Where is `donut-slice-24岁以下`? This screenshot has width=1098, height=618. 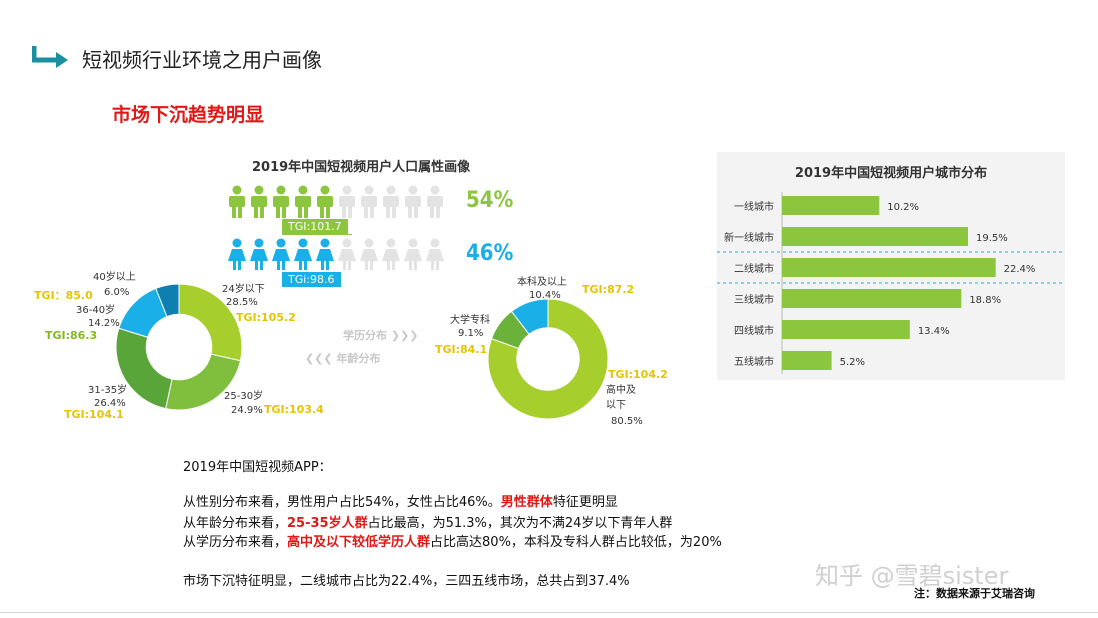
donut-slice-24岁以下 is located at coordinates (210, 322).